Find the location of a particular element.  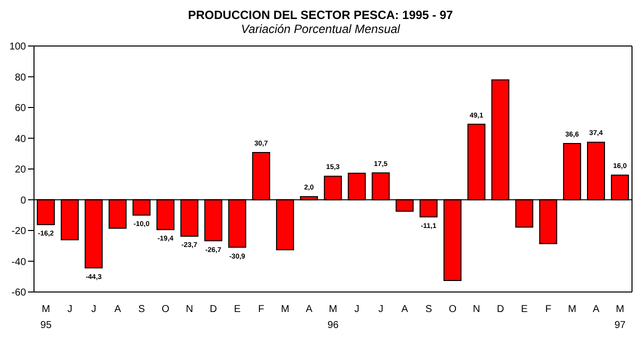

y-tick-label: -60 is located at coordinates (19, 293).